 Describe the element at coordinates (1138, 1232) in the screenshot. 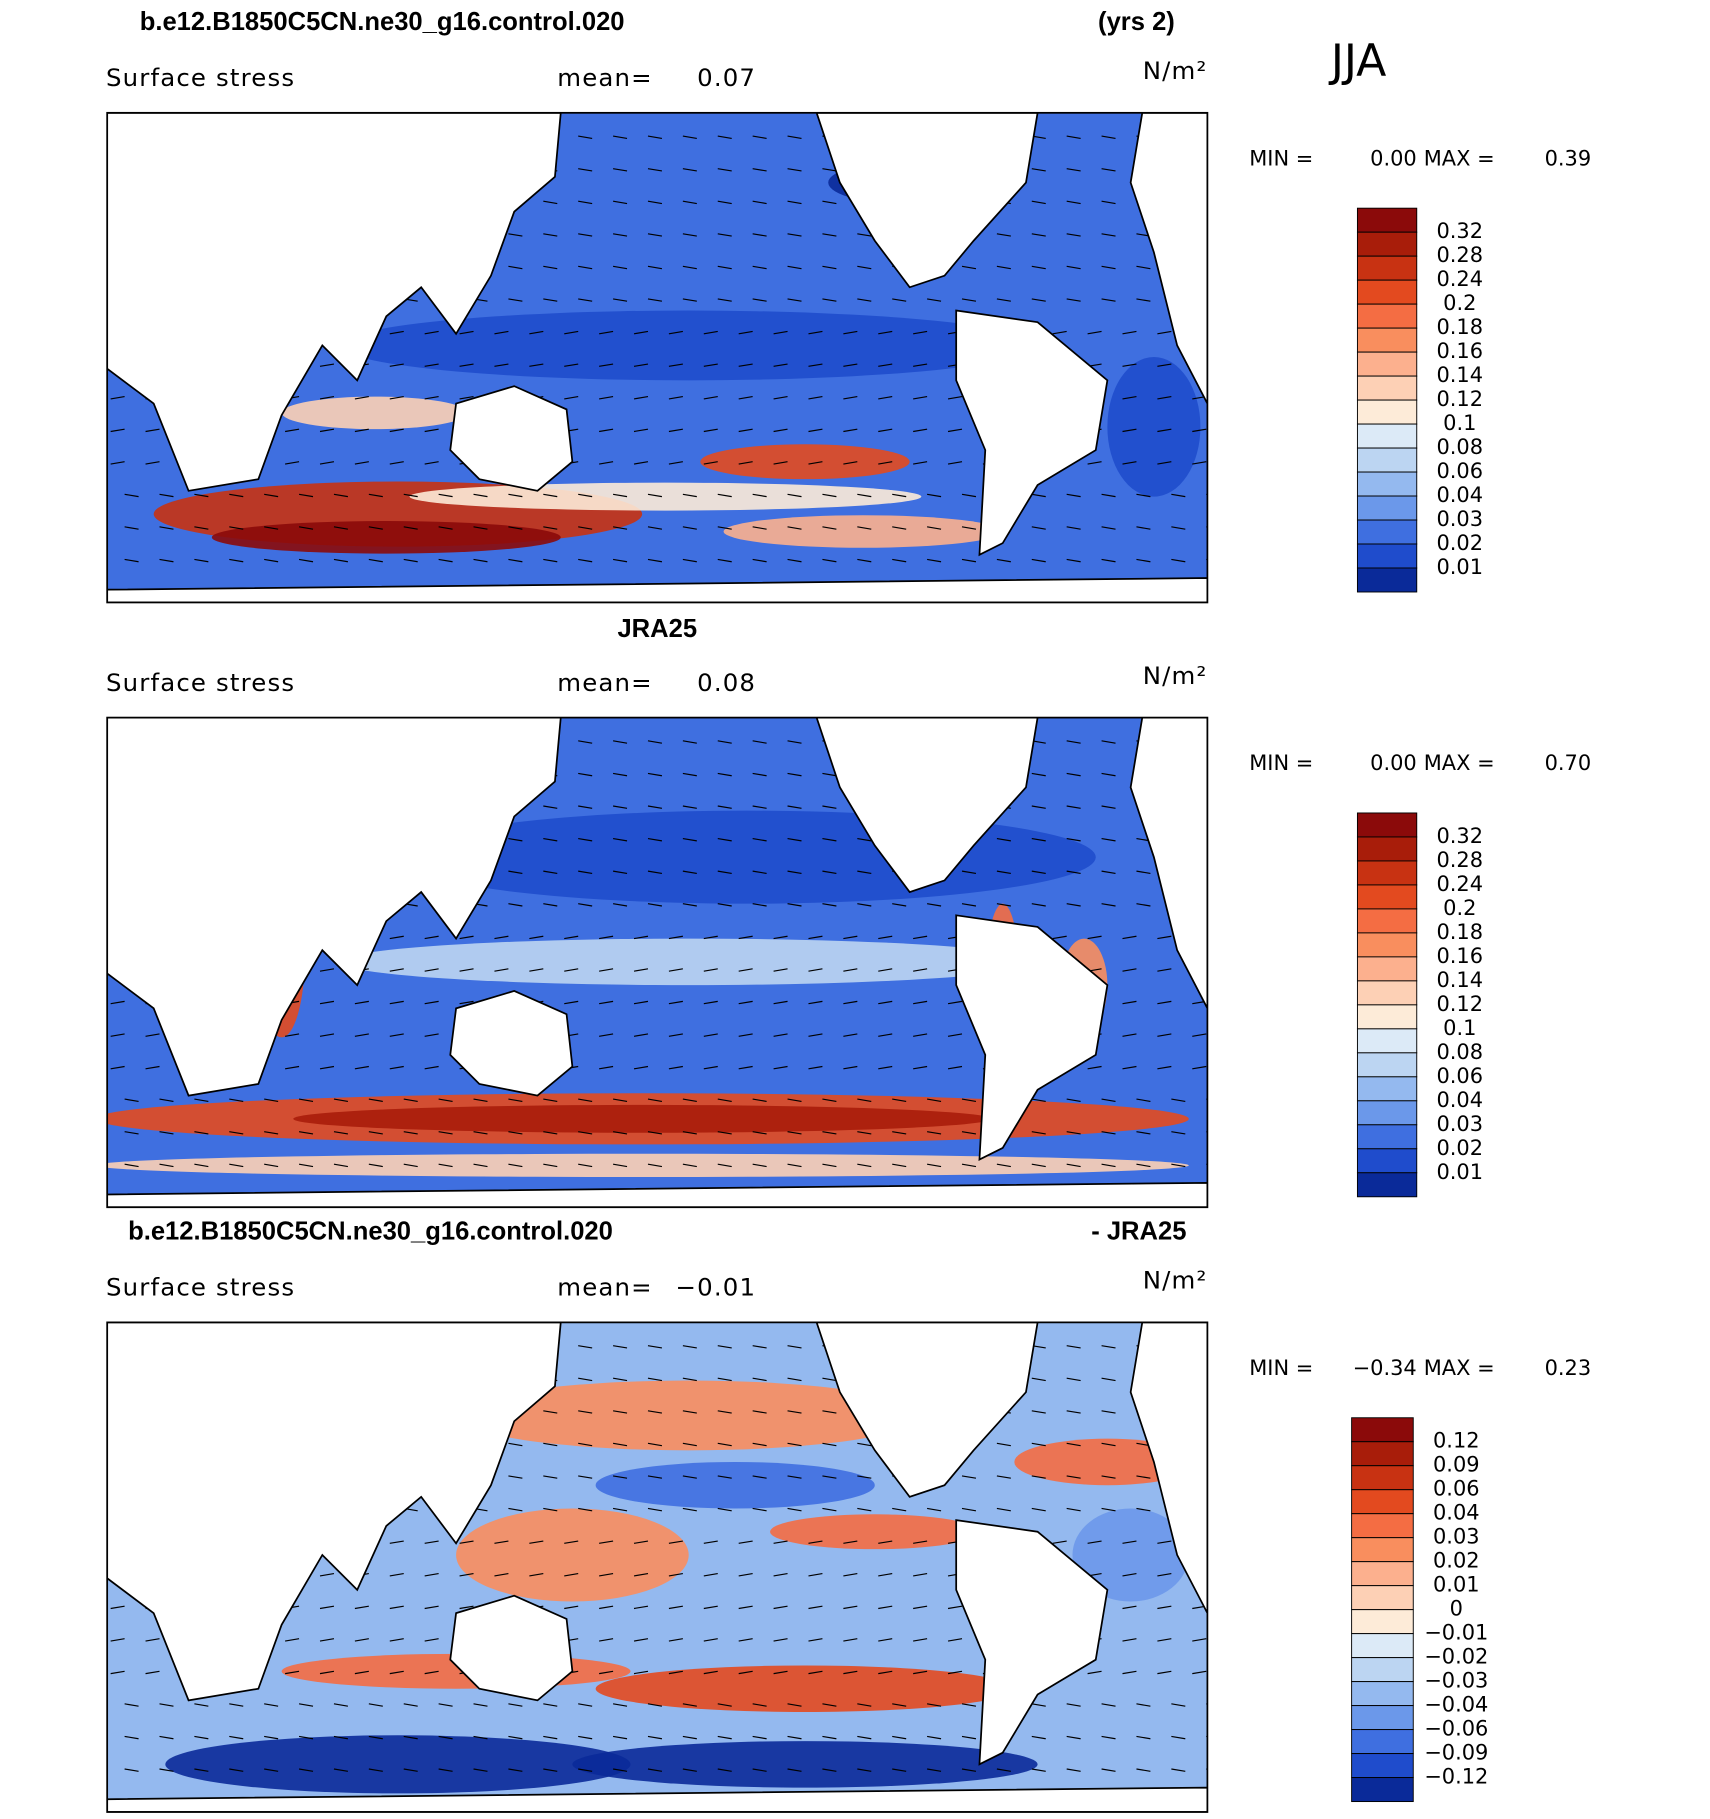

I see `panel-title-right: - JRA25` at that location.